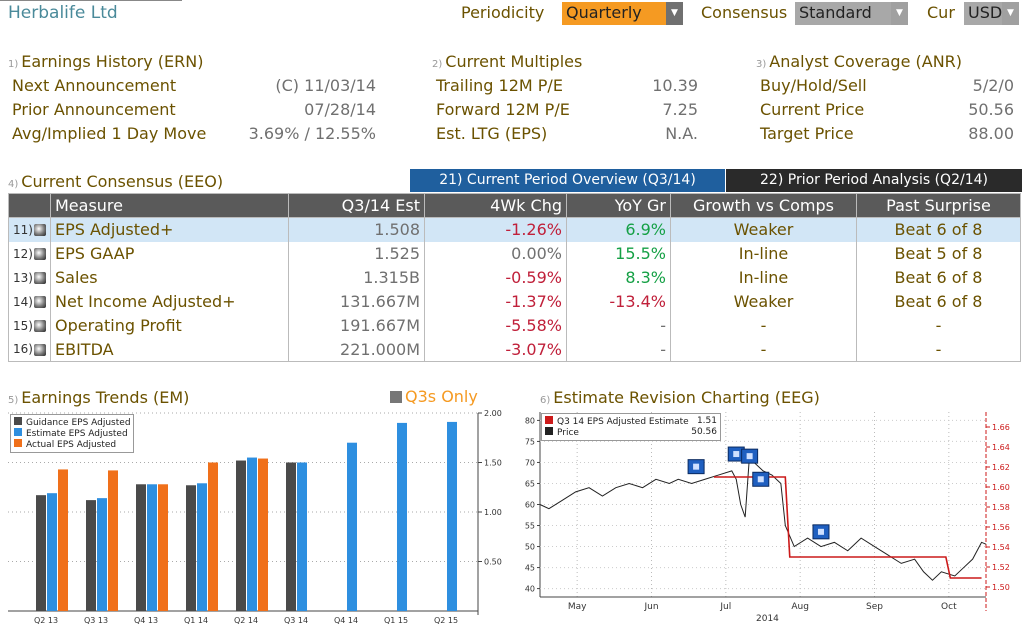 The image size is (1024, 626). I want to click on row-index: 15), so click(29, 325).